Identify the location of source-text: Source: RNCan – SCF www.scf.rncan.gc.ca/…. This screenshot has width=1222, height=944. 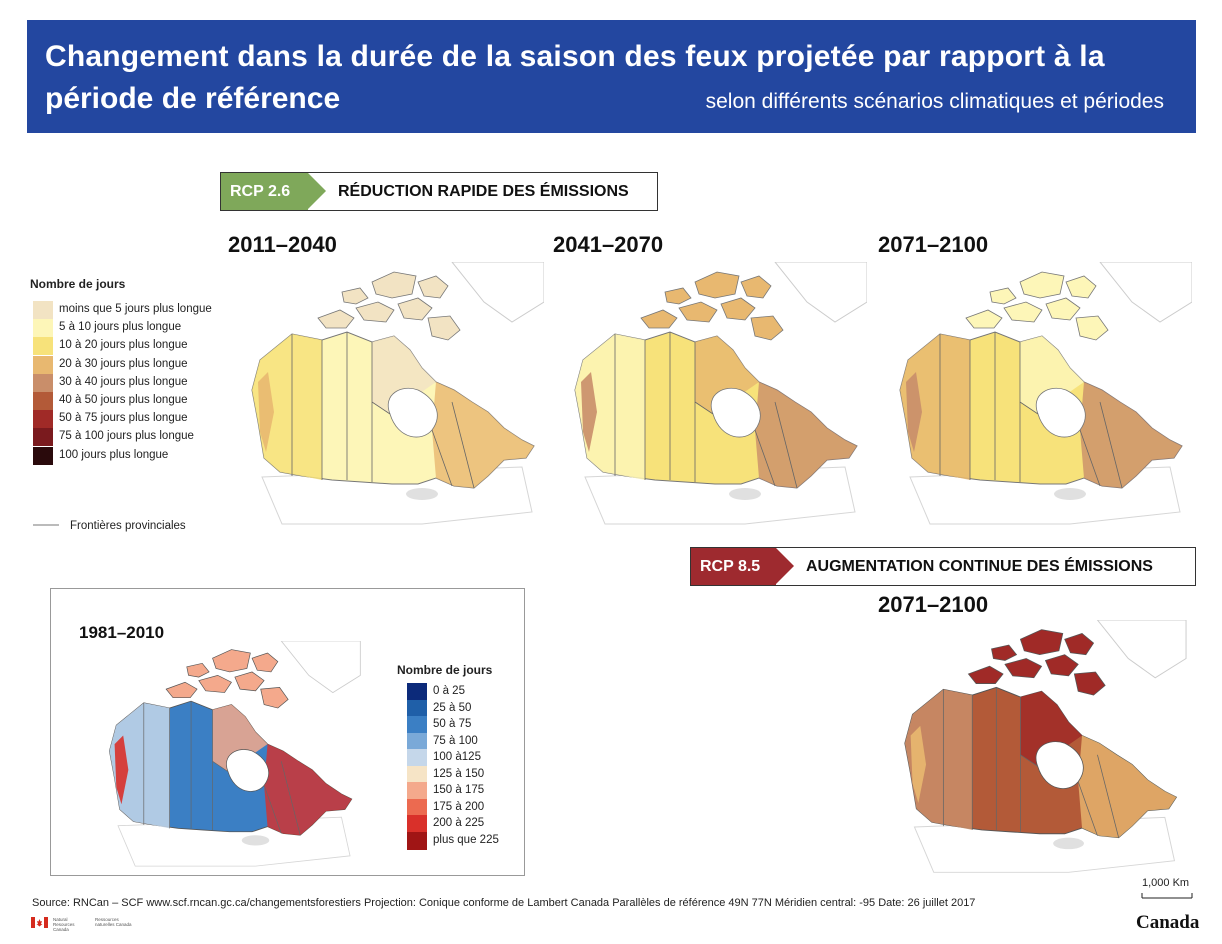
(504, 903).